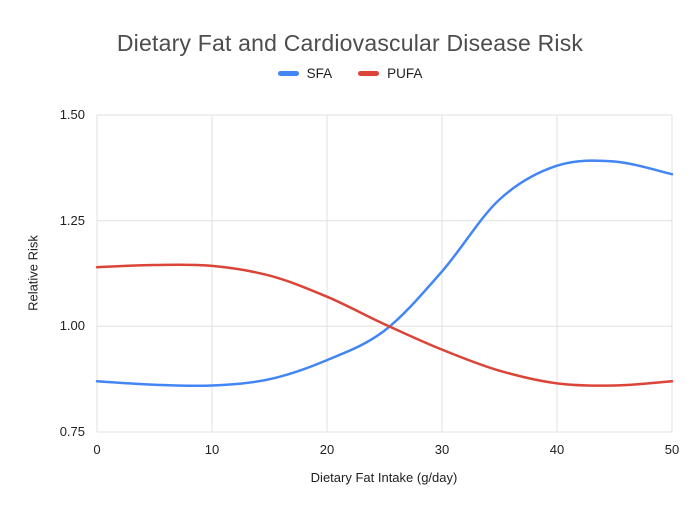 This screenshot has height=516, width=700. I want to click on sfa-swatch-icon, so click(288, 73).